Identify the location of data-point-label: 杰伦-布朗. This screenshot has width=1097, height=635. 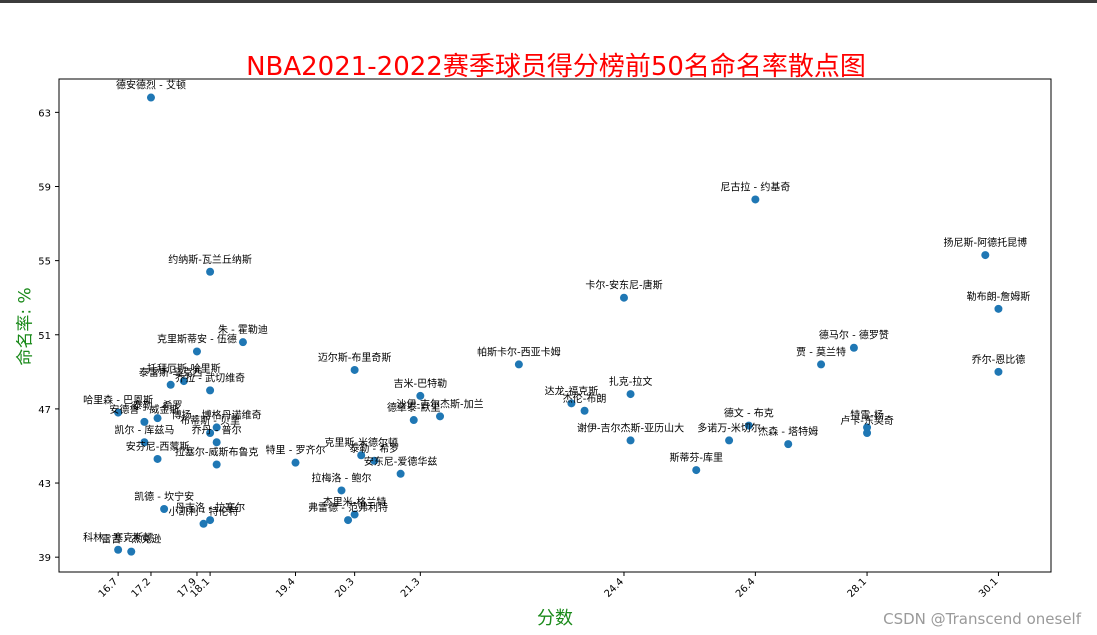
(585, 398).